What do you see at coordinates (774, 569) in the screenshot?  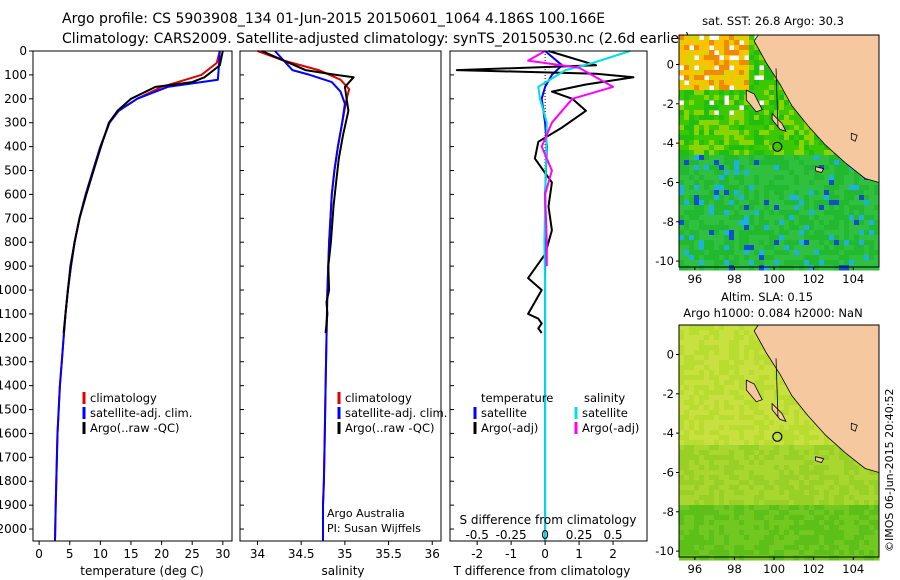 I see `x-tick-label: 100` at bounding box center [774, 569].